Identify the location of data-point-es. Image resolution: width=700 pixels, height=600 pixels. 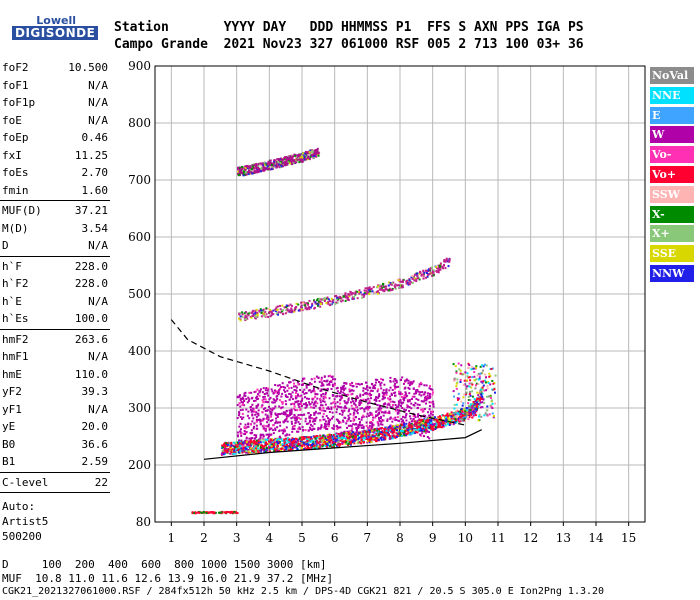
(230, 512).